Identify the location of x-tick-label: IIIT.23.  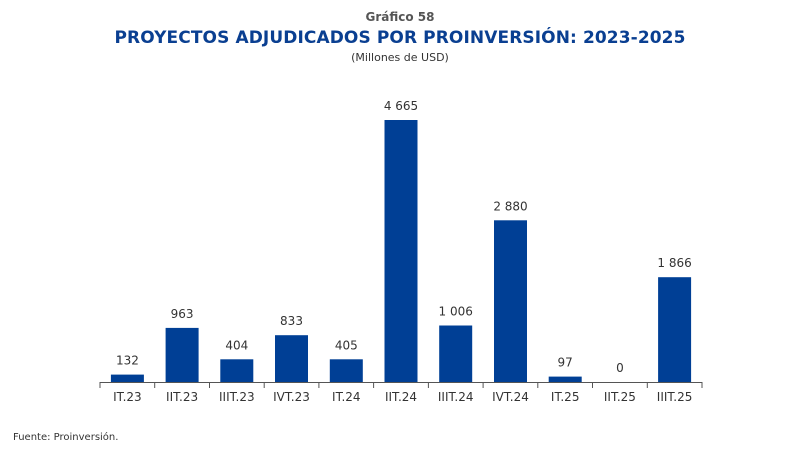
(237, 397).